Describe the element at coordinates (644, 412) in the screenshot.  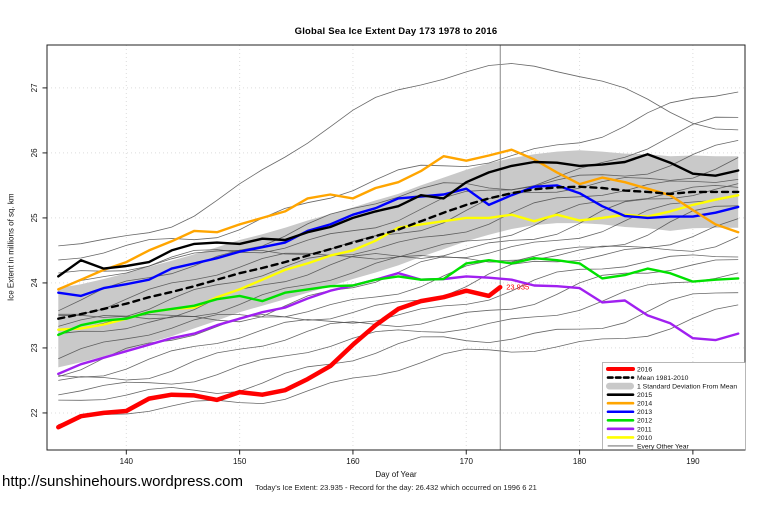
I see `legend-label: 2013` at that location.